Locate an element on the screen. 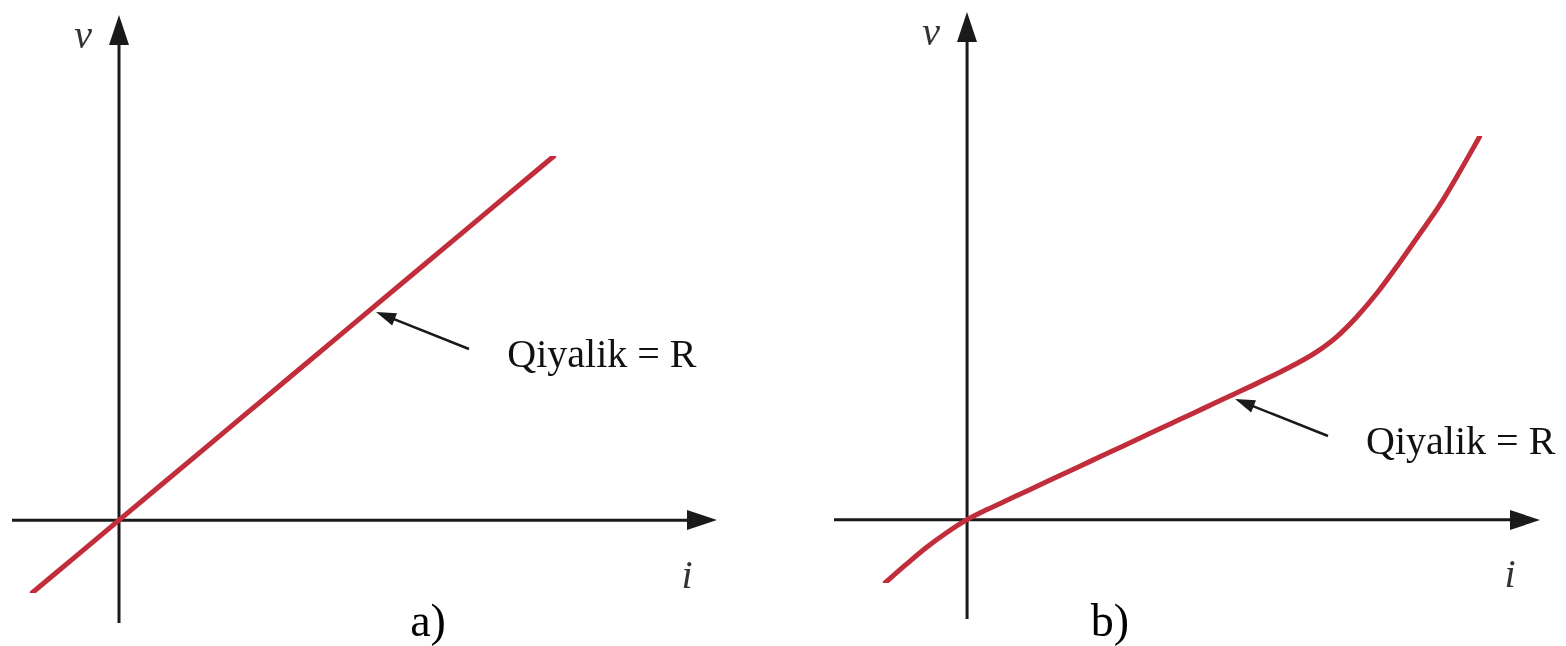  text: a) is located at coordinates (428, 620).